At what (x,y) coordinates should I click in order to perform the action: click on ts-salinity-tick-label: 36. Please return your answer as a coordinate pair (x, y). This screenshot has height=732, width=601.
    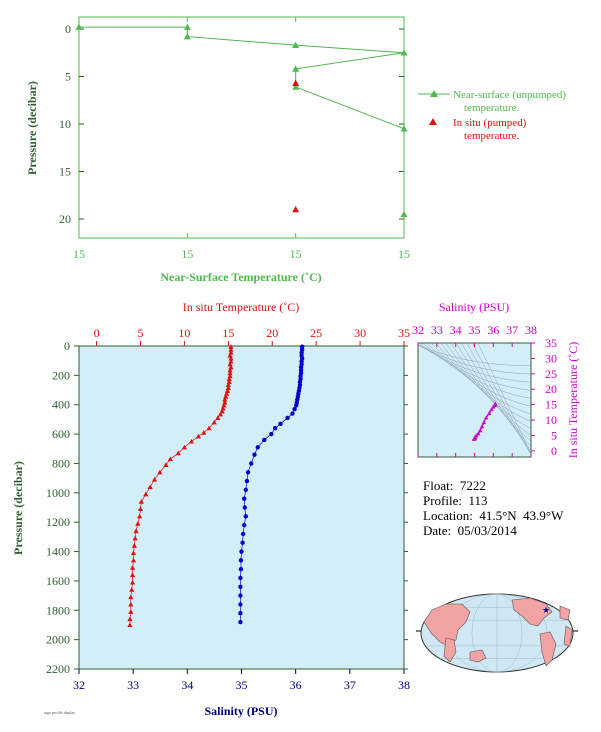
    Looking at the image, I should click on (493, 330).